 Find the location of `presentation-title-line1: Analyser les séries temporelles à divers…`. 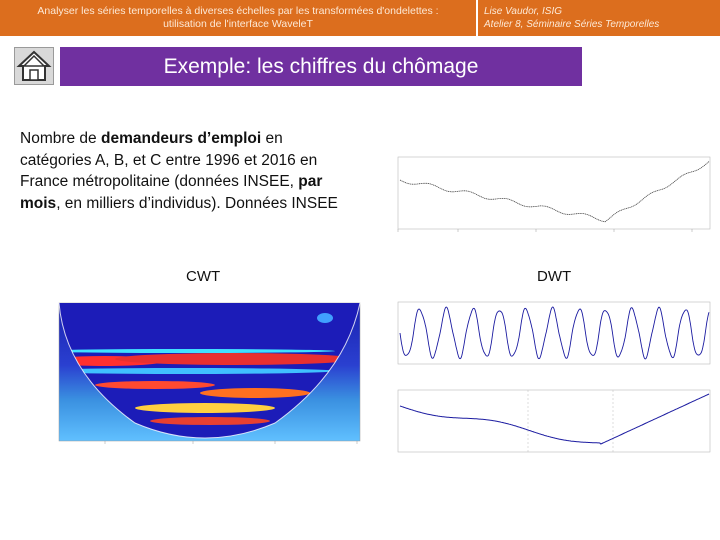

presentation-title-line1: Analyser les séries temporelles à divers… is located at coordinates (238, 11).